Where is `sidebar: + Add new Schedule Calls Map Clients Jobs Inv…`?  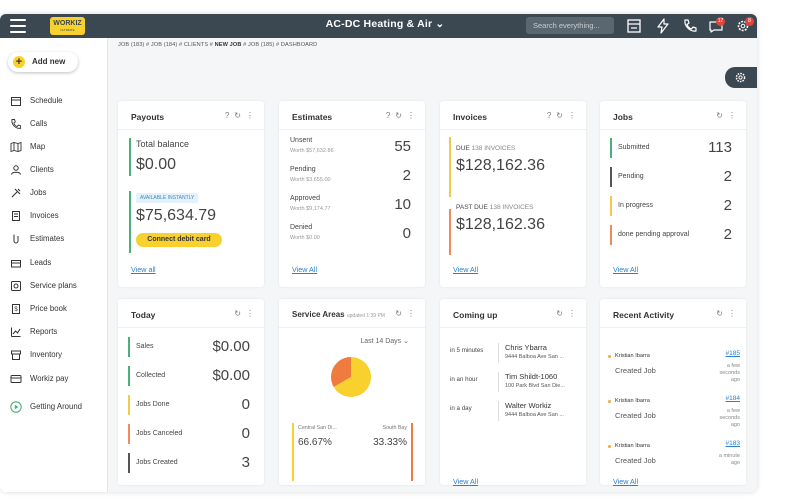 sidebar: + Add new Schedule Calls Map Clients Jobs Inv… is located at coordinates (54, 265).